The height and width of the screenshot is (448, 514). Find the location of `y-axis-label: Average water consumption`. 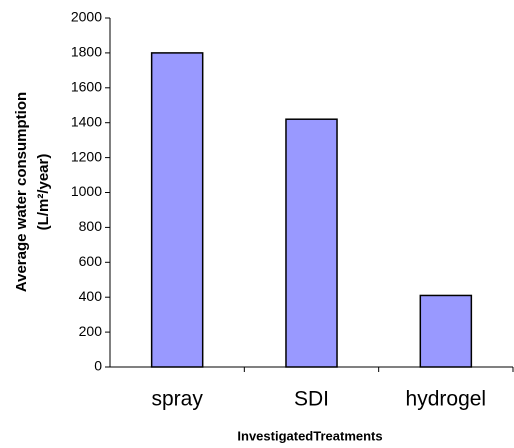

y-axis-label: Average water consumption is located at coordinates (21, 192).